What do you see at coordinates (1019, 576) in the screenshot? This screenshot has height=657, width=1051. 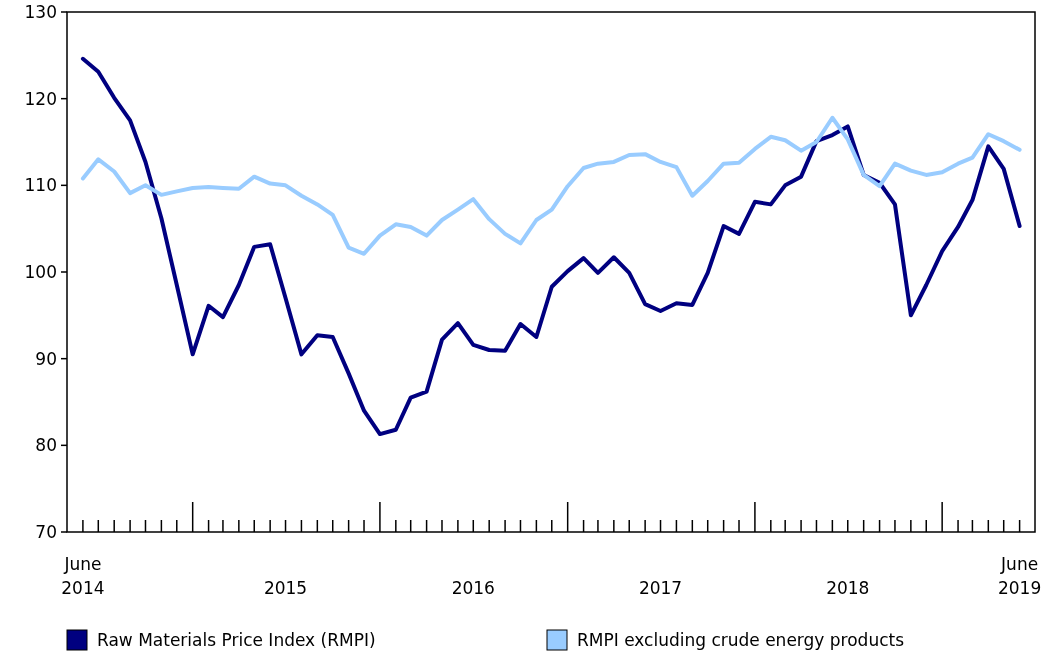 I see `x-tick-label: June 2019` at bounding box center [1019, 576].